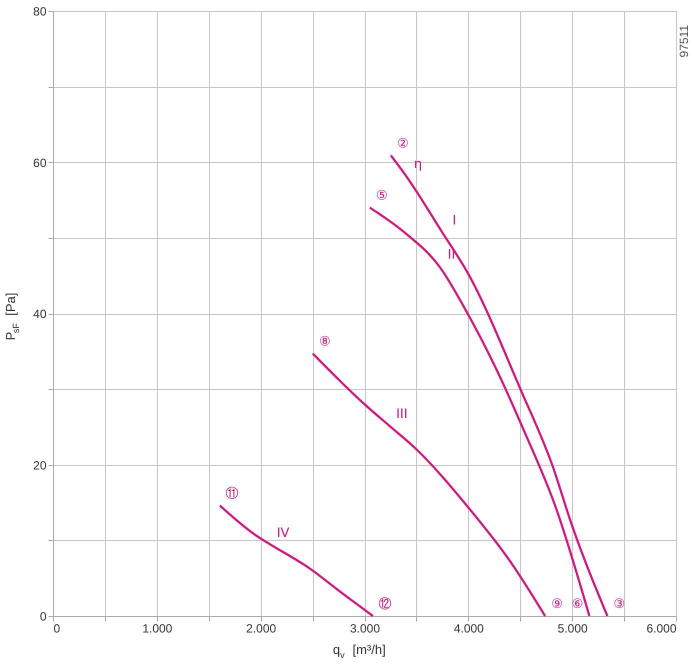 The height and width of the screenshot is (665, 695). Describe the element at coordinates (620, 604) in the screenshot. I see `annotation: ③` at that location.